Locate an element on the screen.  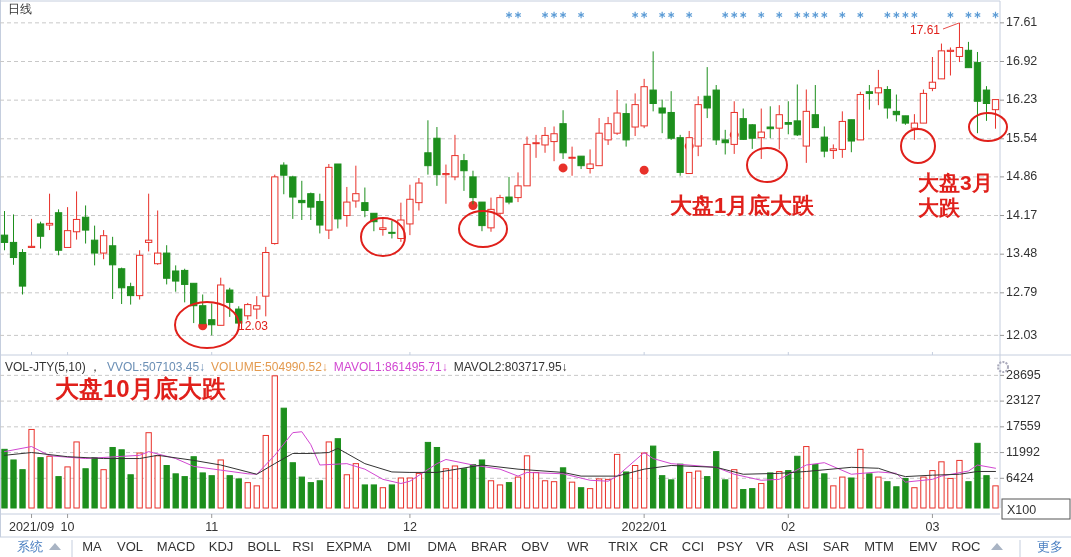
annotation: 大盘3月 is located at coordinates (955, 182).